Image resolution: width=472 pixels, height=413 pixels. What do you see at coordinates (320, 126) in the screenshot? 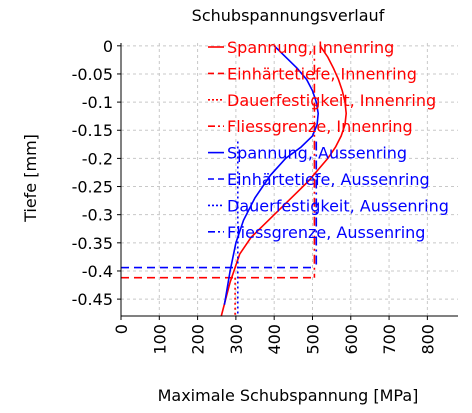
I see `legend-label: Fliessgrenze, Innenring` at bounding box center [320, 126].